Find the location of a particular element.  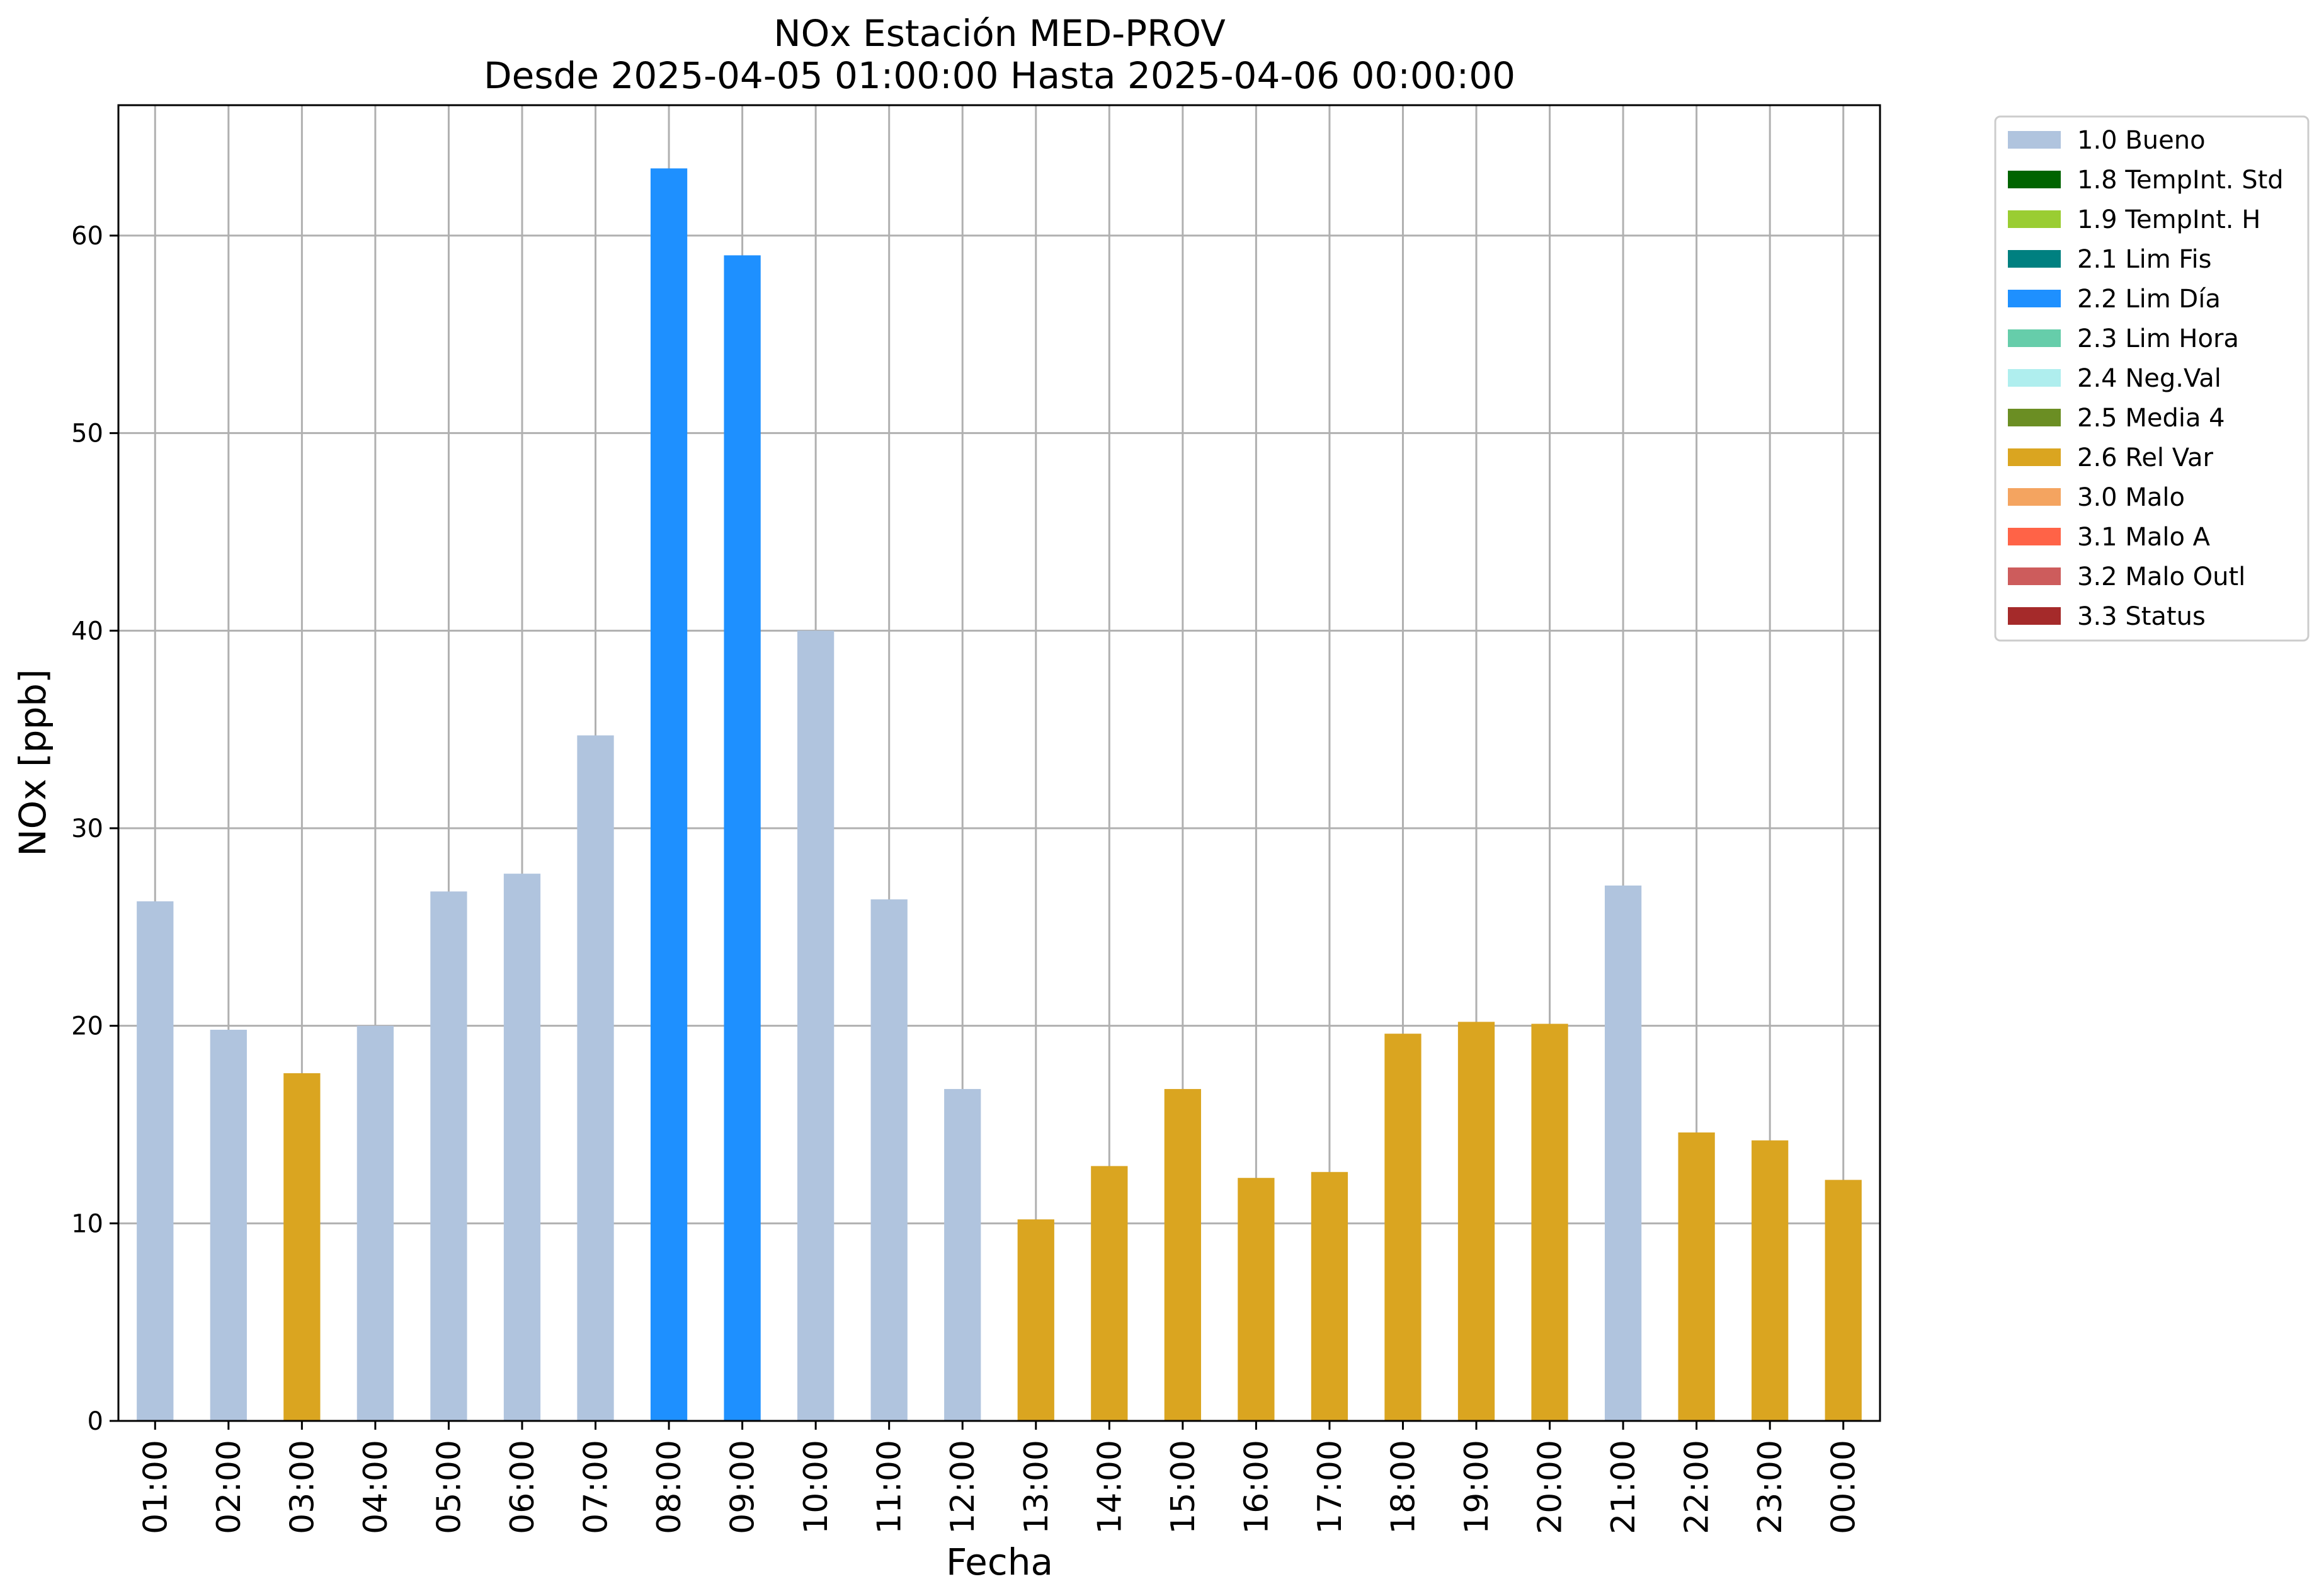

y-tick-label: 60 is located at coordinates (87, 236).